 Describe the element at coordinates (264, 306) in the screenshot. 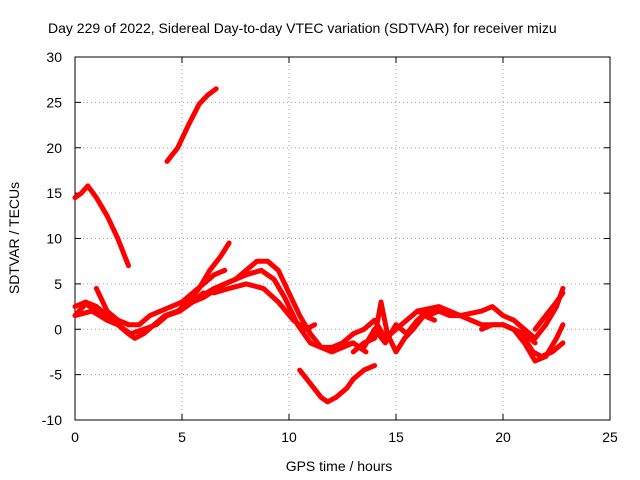

I see `series-line-track-i` at that location.